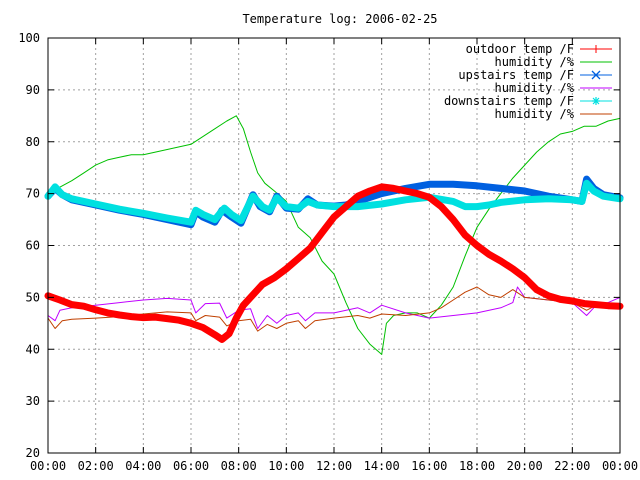 This screenshot has height=480, width=640. What do you see at coordinates (33, 453) in the screenshot?
I see `y-tick-label: 20` at bounding box center [33, 453].